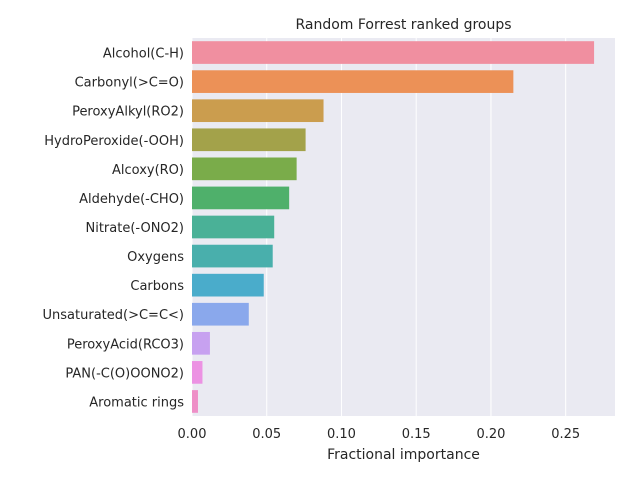  What do you see at coordinates (403, 25) in the screenshot?
I see `chart-title: Random Forrest ranked groups` at bounding box center [403, 25].